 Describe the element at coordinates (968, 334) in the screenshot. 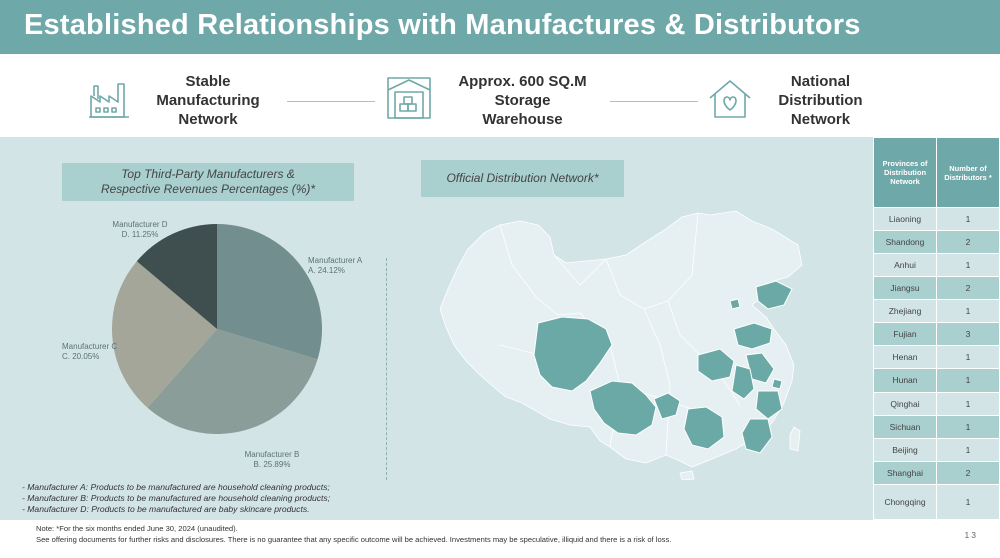

I see `count-cell: 3` at that location.